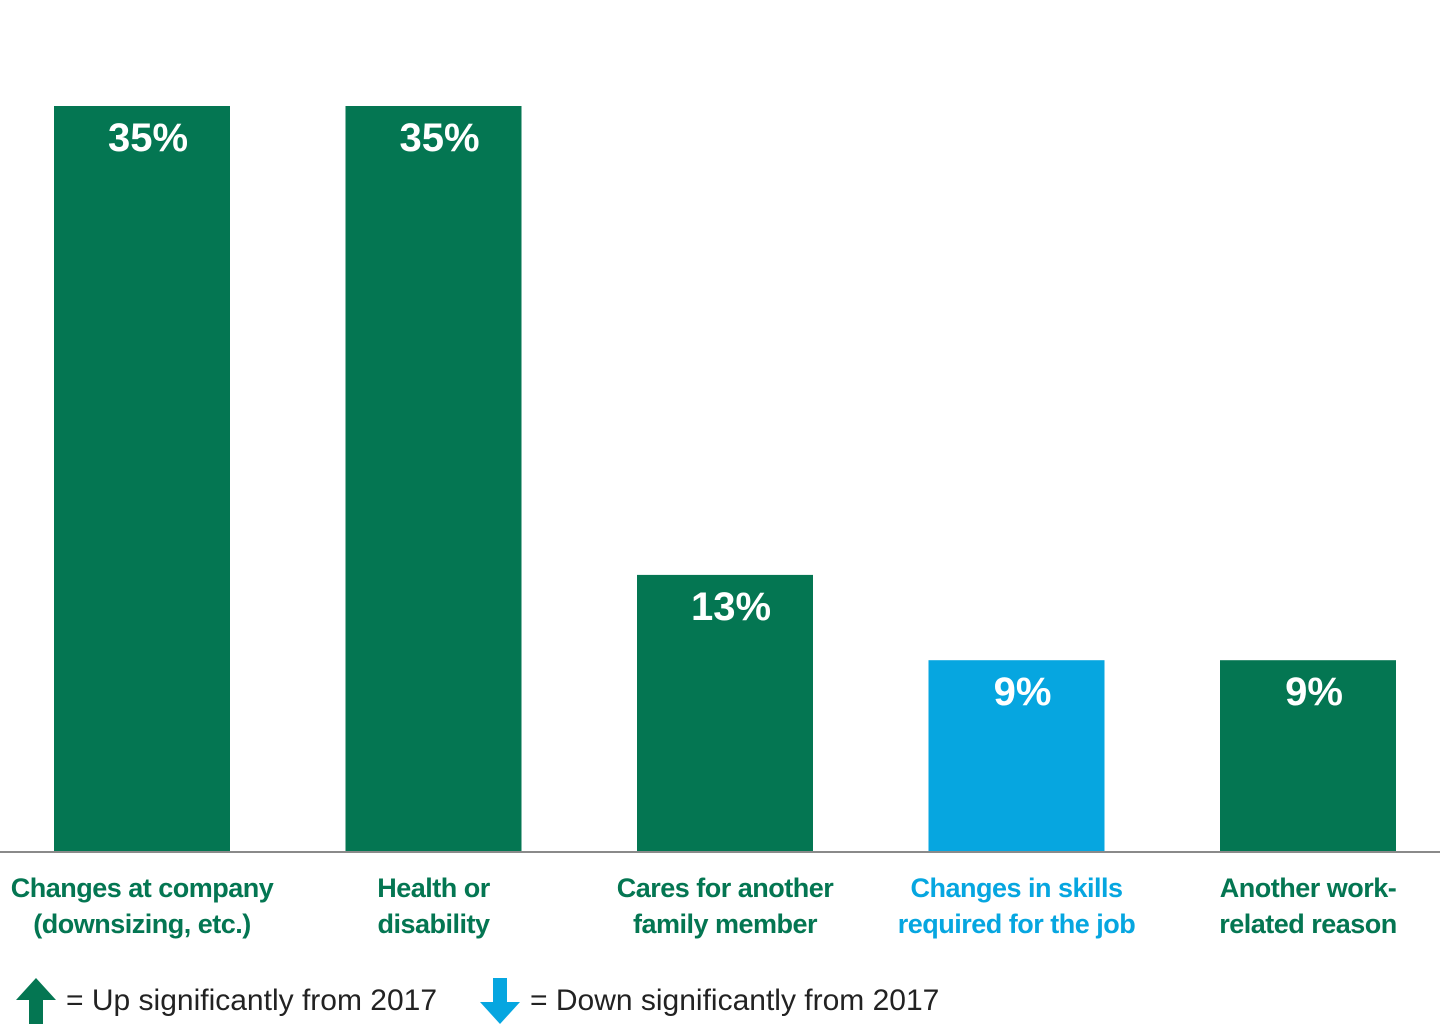  Describe the element at coordinates (500, 1001) in the screenshot. I see `down-arrow-icon` at that location.